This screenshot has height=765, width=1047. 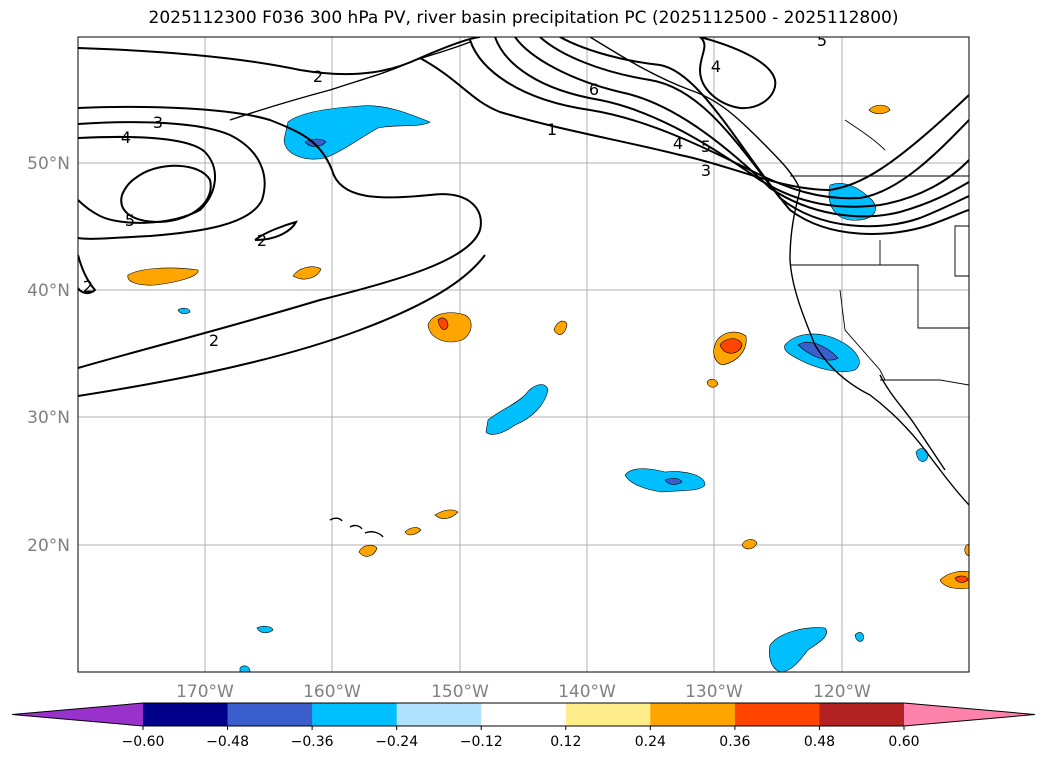 I want to click on longitude-labels: 170°W 160°W 150°W 140°W 130°W 120°W, so click(x=523, y=692).